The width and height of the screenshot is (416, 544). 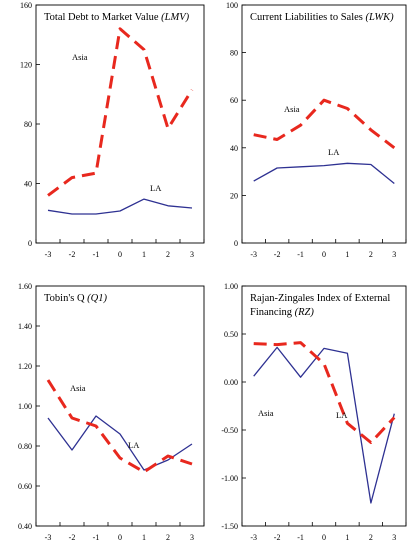 I want to click on panel-title-abbr: (LMV), so click(x=174, y=17).